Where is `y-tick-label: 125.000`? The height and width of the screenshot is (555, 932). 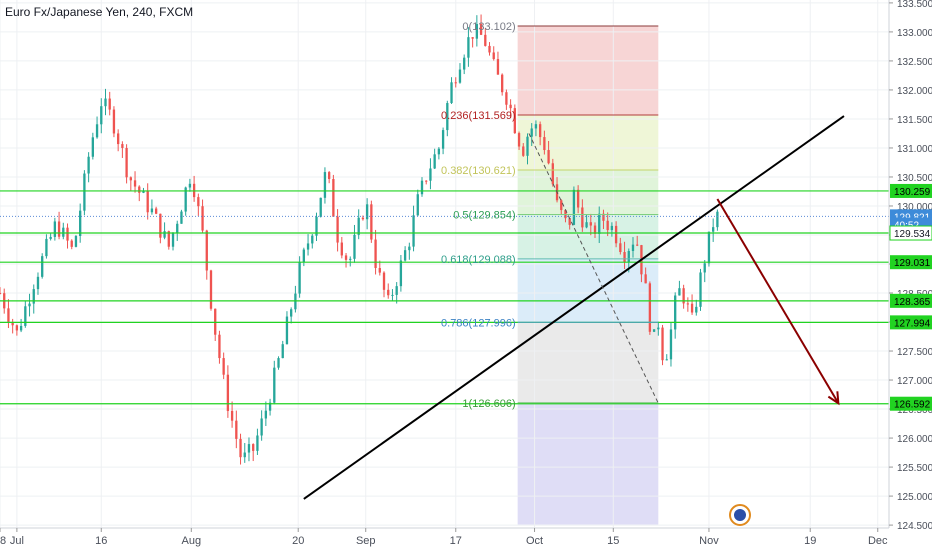
y-tick-label: 125.000 is located at coordinates (914, 497).